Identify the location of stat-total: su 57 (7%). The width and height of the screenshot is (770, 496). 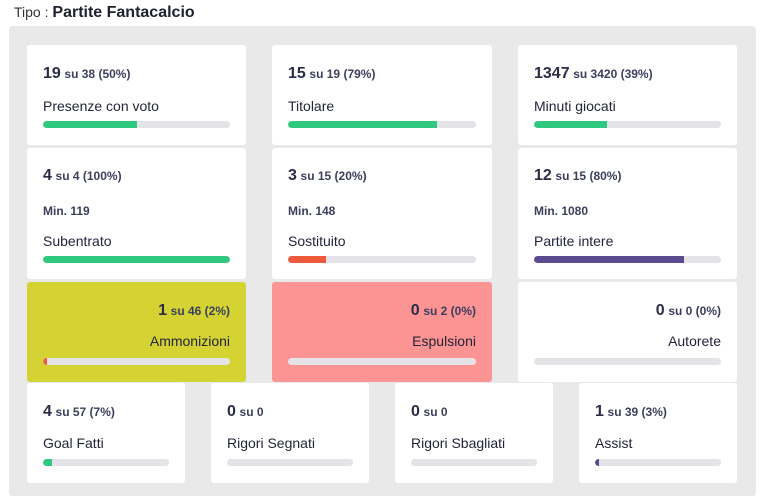
(85, 412).